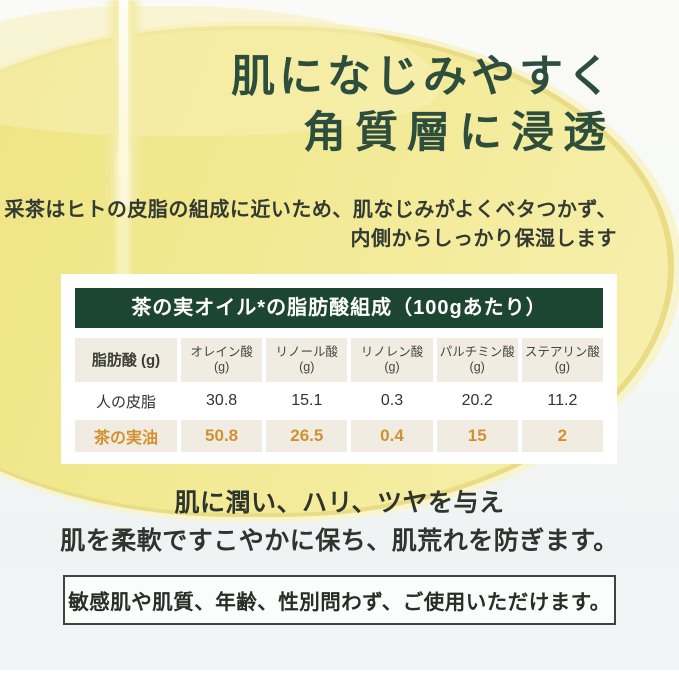 Image resolution: width=679 pixels, height=679 pixels. I want to click on table-cell-human-linolenic: 0.3, so click(392, 401).